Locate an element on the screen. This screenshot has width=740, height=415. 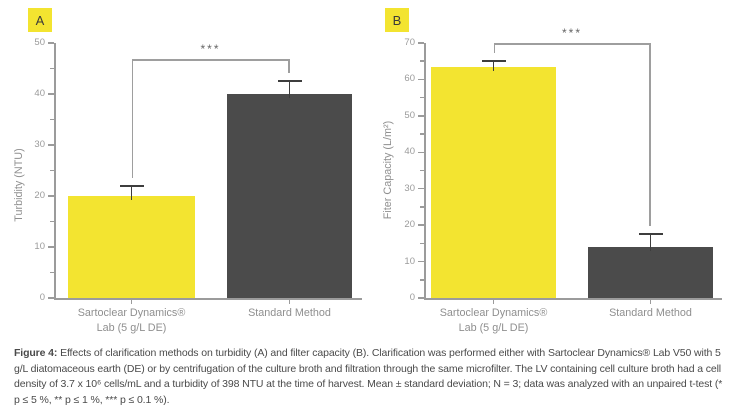
panel-label: A is located at coordinates (40, 20).